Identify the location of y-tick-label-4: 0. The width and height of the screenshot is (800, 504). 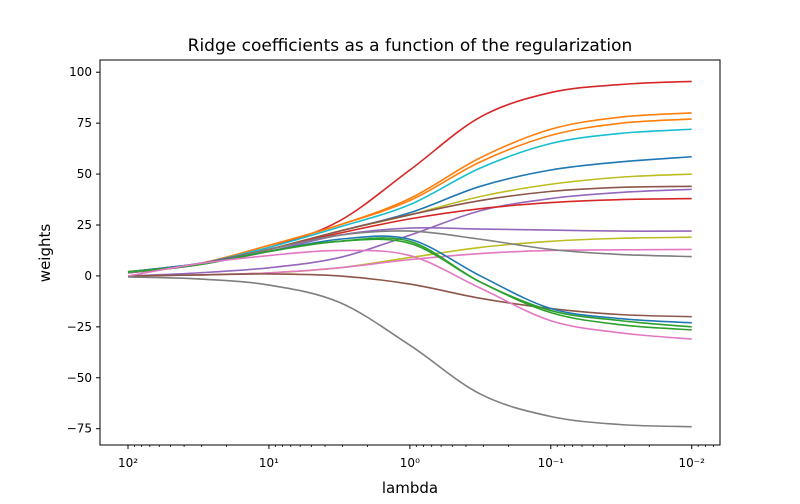
(88, 276).